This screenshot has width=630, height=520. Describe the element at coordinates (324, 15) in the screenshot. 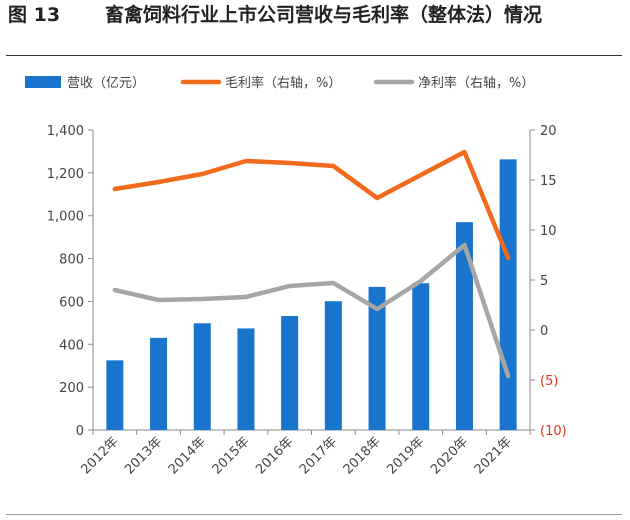

I see `figure-title-text: 畜禽饲料行业上市公司营收与毛利率（整体法）情况` at that location.